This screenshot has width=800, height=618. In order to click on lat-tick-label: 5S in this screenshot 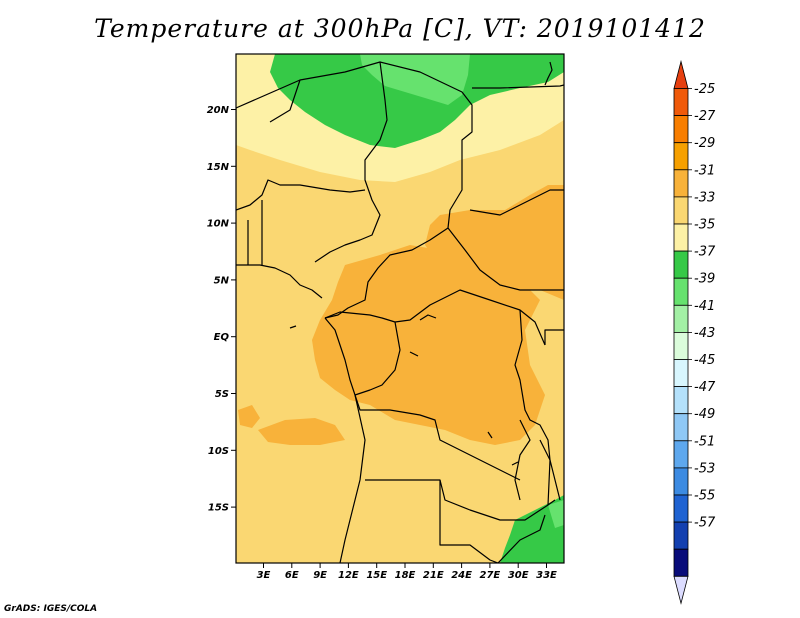, I will do `click(222, 394)`.